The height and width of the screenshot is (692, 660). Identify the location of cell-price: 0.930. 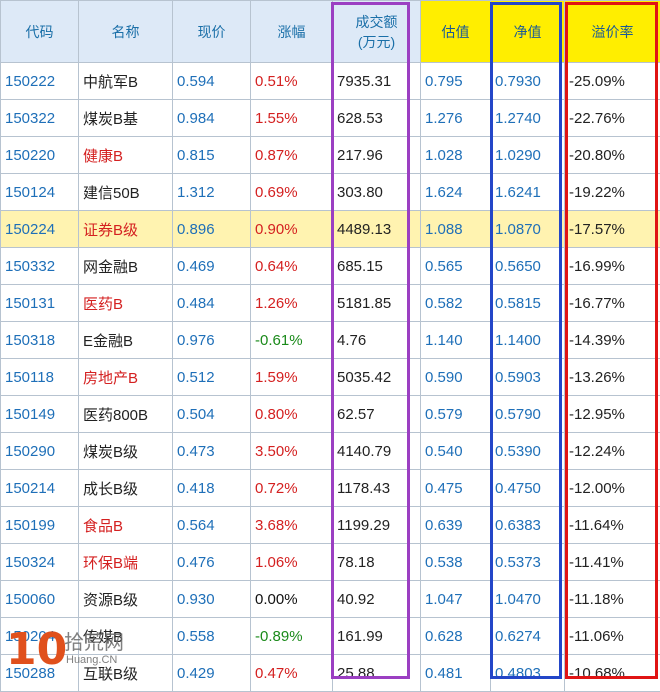
(212, 599).